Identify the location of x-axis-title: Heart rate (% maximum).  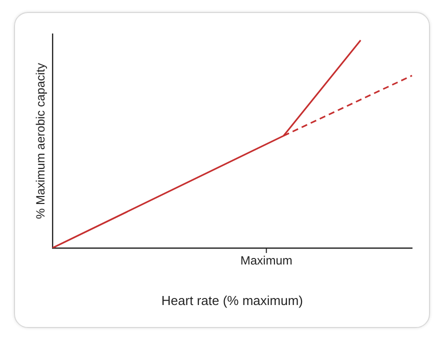
(232, 300).